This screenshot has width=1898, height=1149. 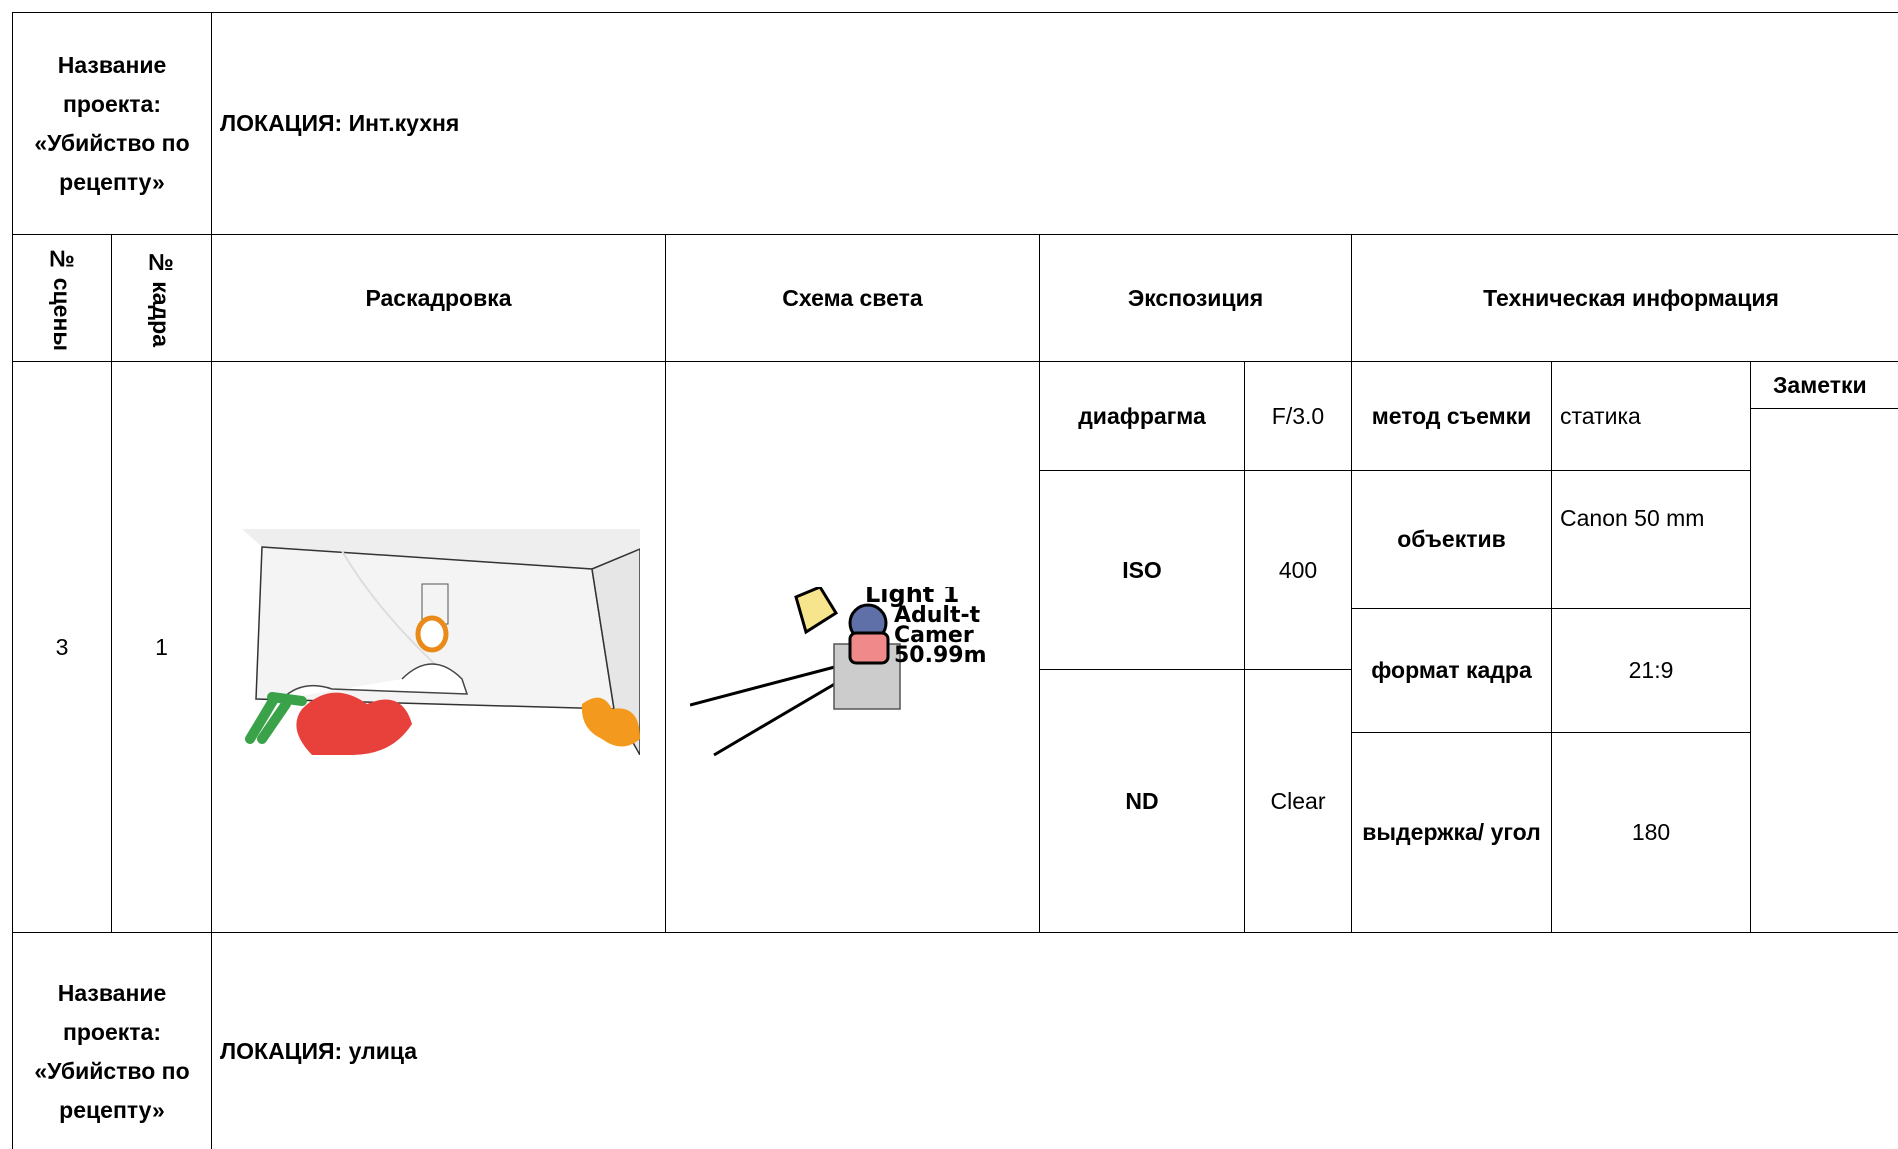 I want to click on tech-header-text: Техническая информация, so click(x=1631, y=297).